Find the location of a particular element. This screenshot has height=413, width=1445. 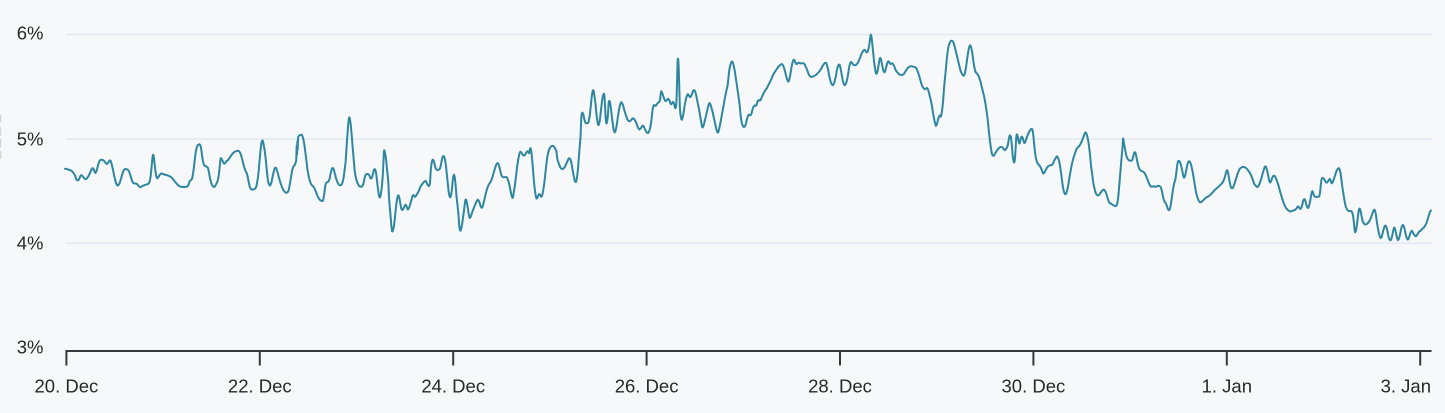

svg-text: 3. Jan is located at coordinates (1406, 386).